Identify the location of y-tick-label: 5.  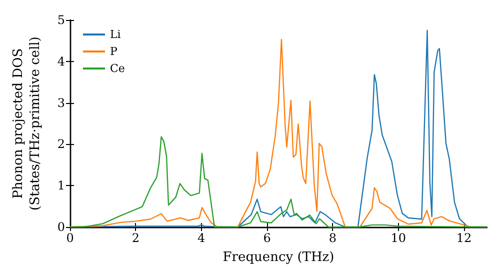
(61, 20).